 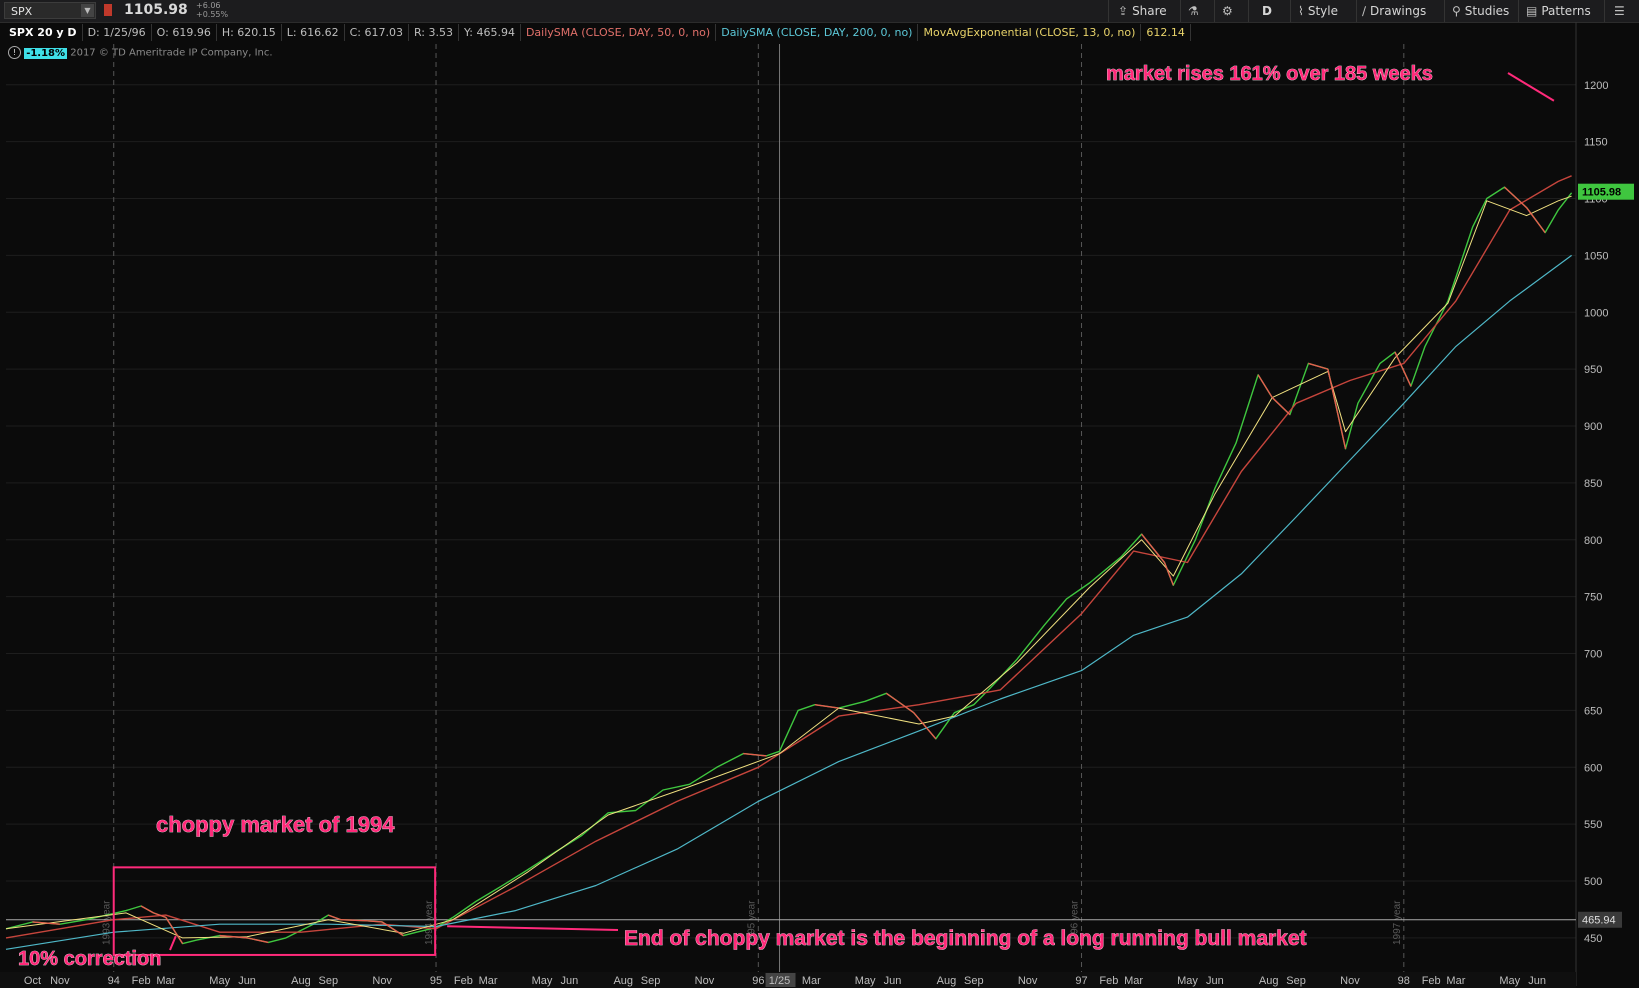 What do you see at coordinates (1487, 11) in the screenshot?
I see `studies-label: Studies` at bounding box center [1487, 11].